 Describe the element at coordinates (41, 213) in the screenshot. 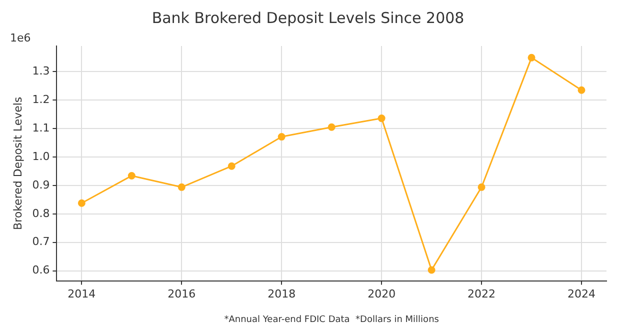

I see `y-tick-label: 0.8` at that location.